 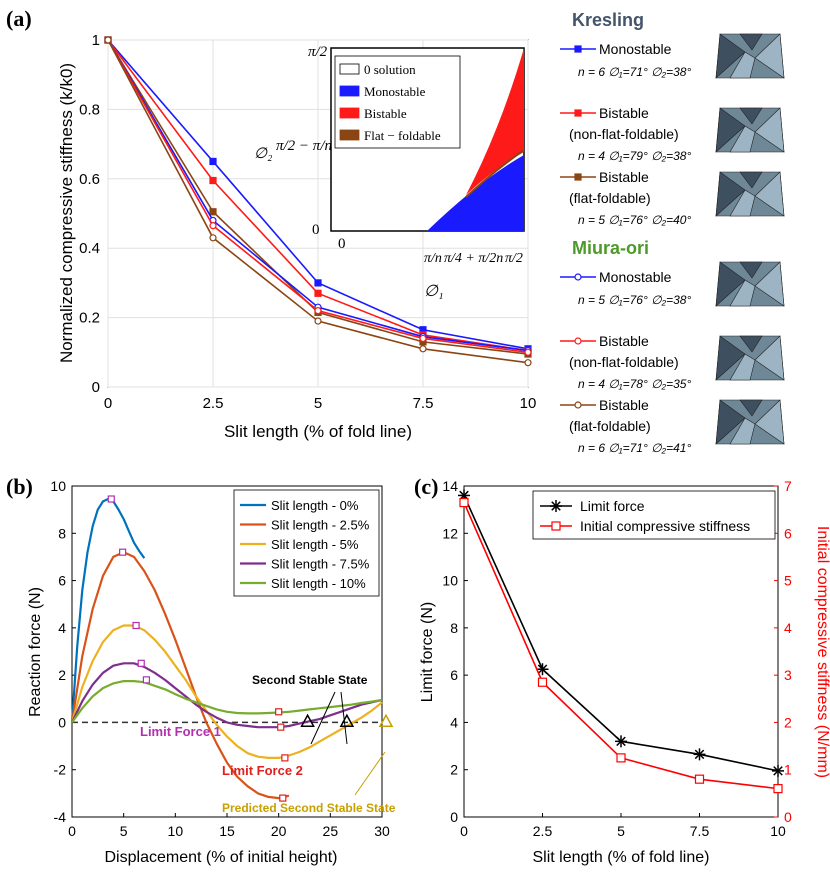 What do you see at coordinates (72, 831) in the screenshot?
I see `chart-b-xtick-label: 0` at bounding box center [72, 831].